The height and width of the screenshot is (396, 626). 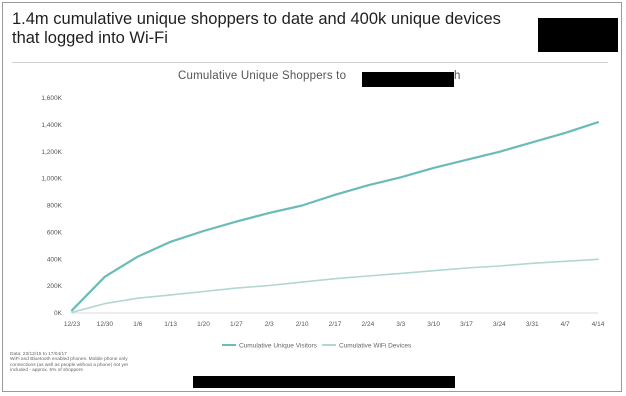 I want to click on x-tick-label: 1/20, so click(x=203, y=324).